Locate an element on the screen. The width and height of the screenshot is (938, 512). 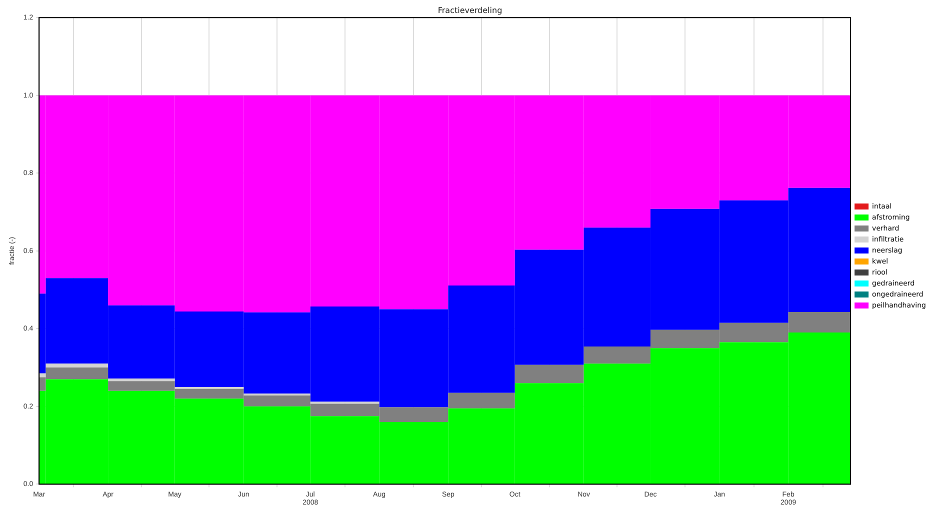
bar is located at coordinates (141, 380).